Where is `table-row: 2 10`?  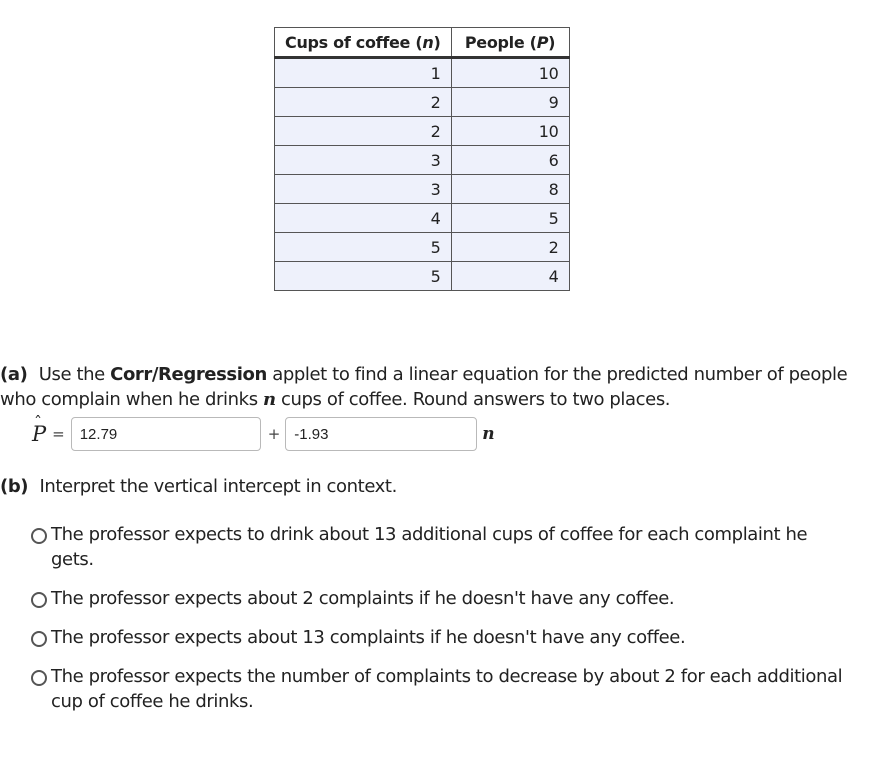
table-row: 2 10 is located at coordinates (422, 131).